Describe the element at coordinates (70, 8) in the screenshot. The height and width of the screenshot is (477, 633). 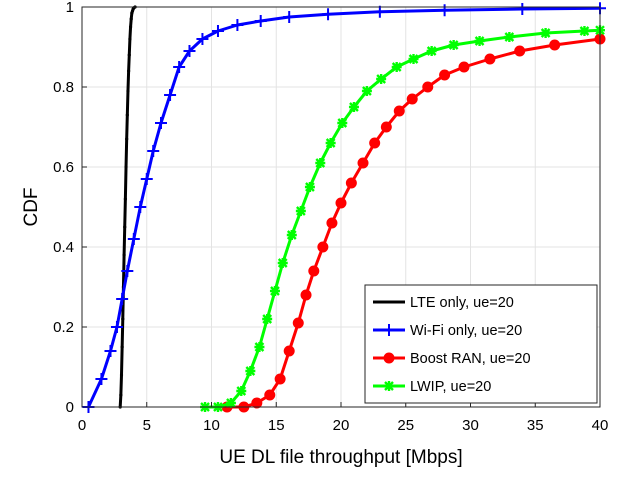
I see `y-tick-label: 1` at that location.